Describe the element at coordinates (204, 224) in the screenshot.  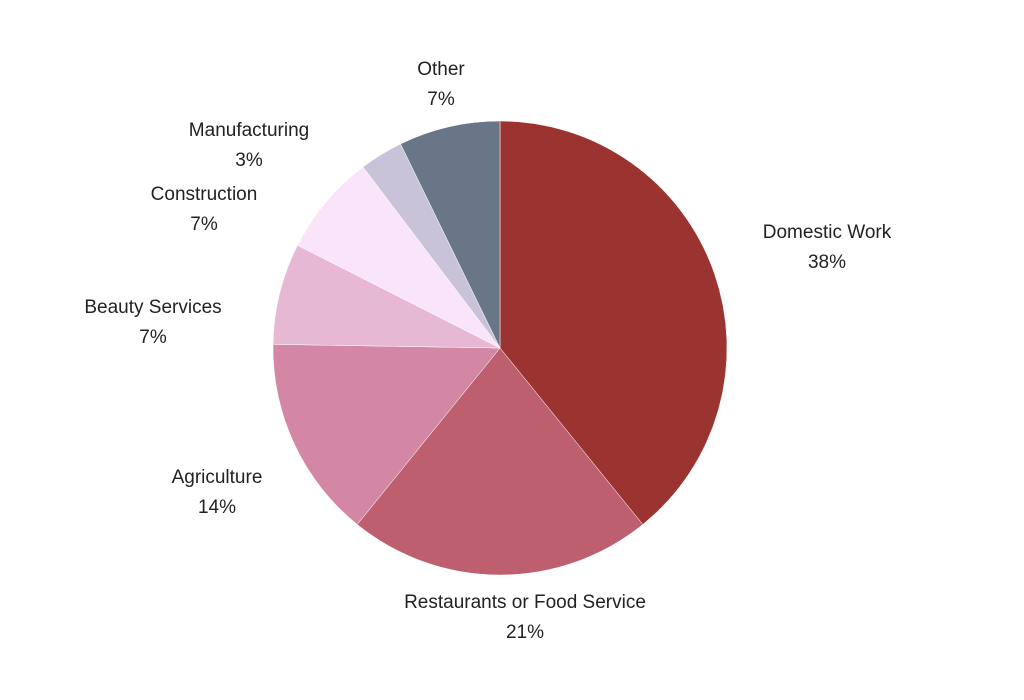
I see `slice-value-label-construction: 7%` at that location.